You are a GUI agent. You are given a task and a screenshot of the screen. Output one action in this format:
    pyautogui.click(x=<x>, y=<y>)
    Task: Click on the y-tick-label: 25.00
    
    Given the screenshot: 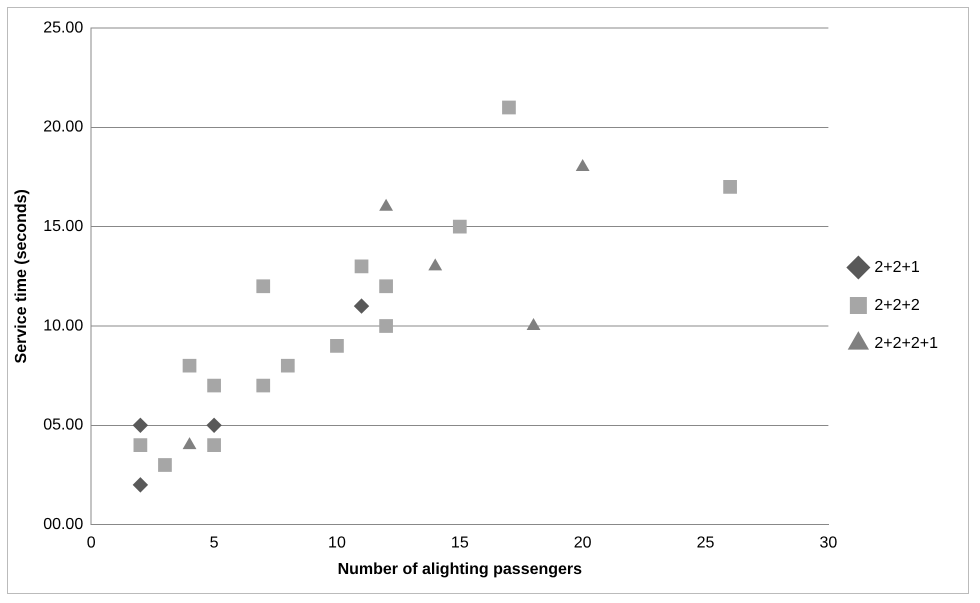 What is the action you would take?
    pyautogui.click(x=63, y=27)
    